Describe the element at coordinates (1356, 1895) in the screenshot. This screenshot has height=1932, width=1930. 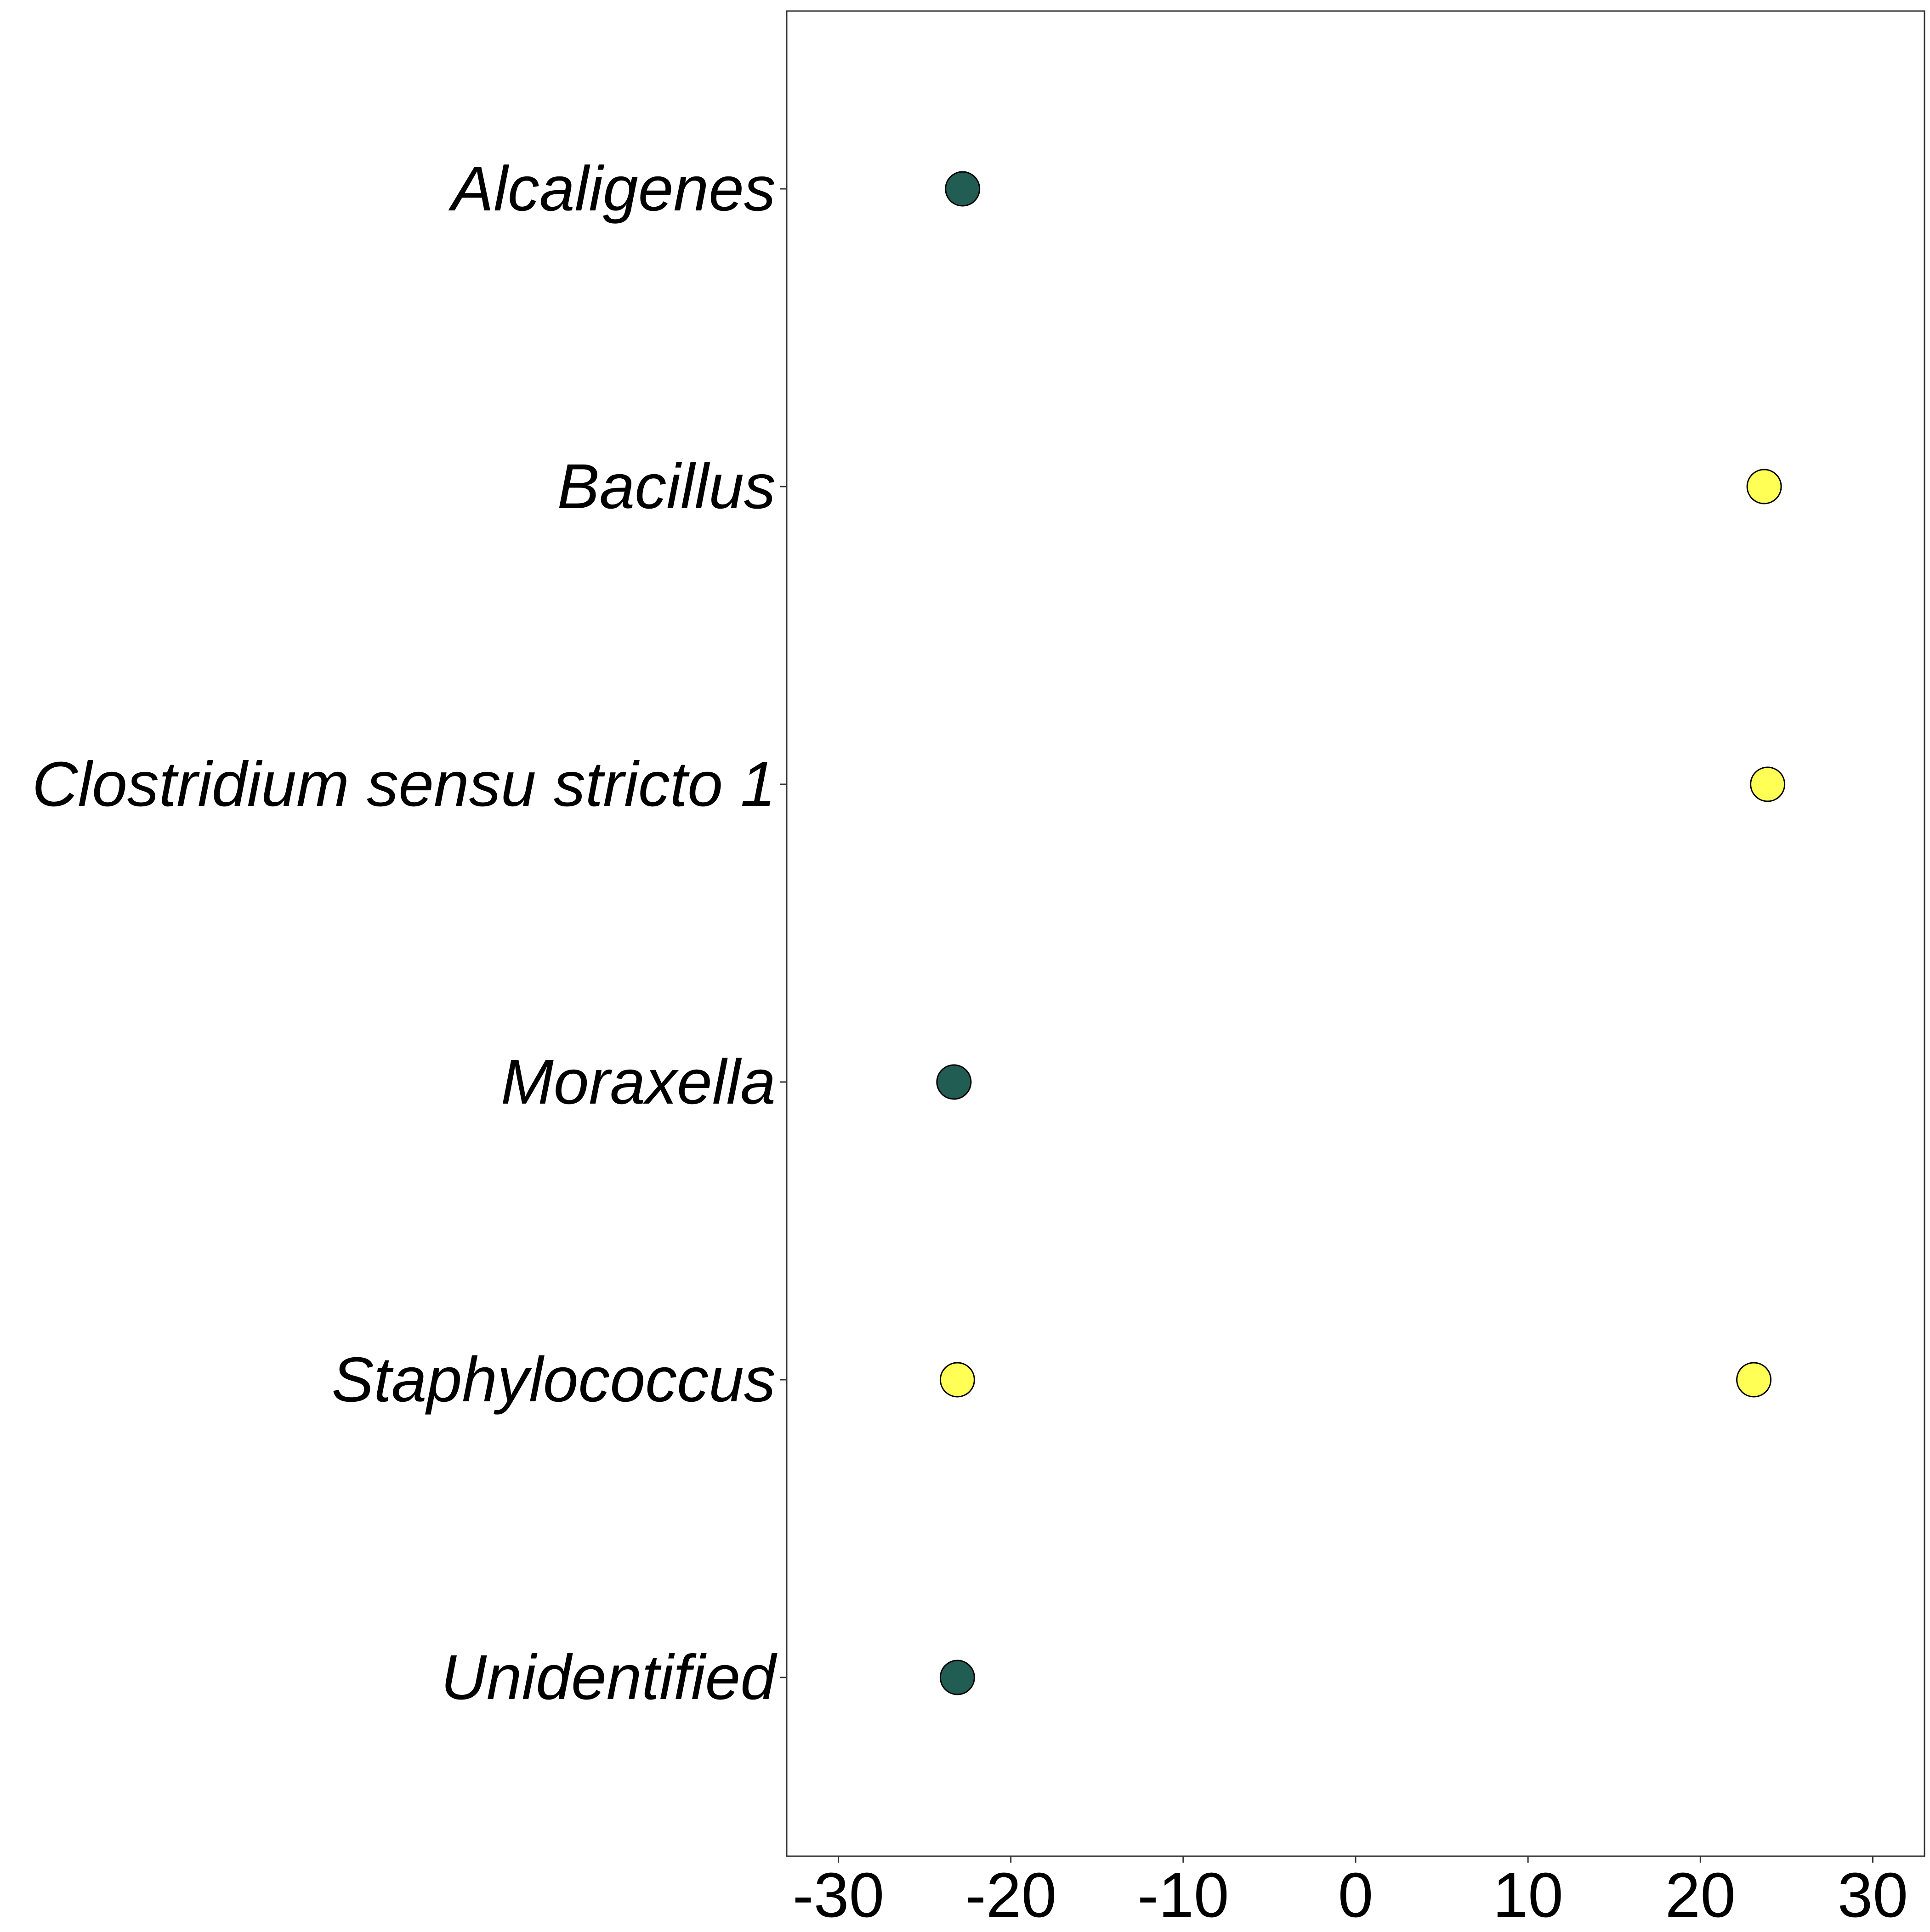
I see `x-tick-label: 0` at that location.